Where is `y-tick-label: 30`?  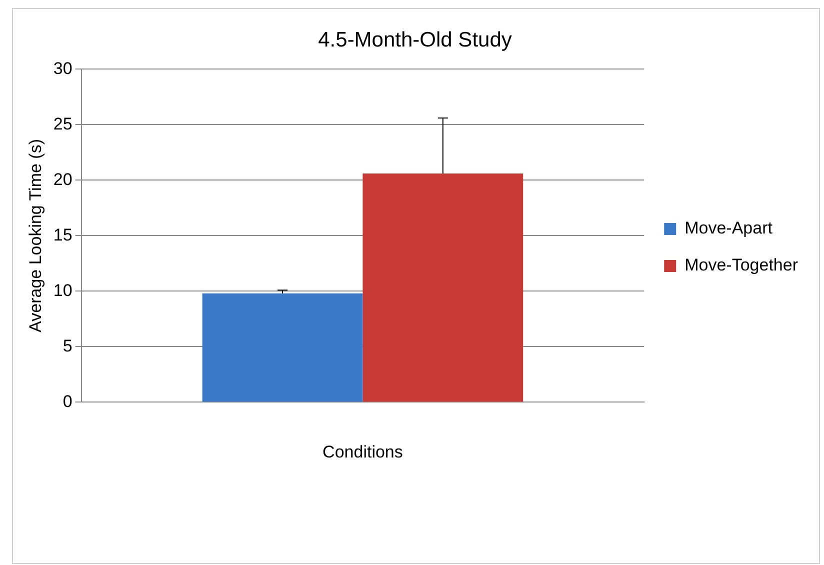 y-tick-label: 30 is located at coordinates (62, 68).